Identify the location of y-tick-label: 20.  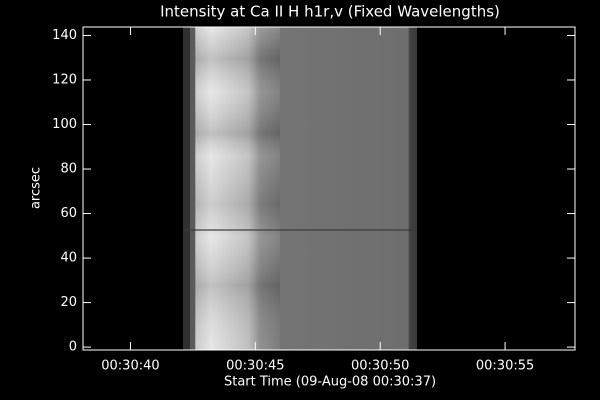
(68, 302).